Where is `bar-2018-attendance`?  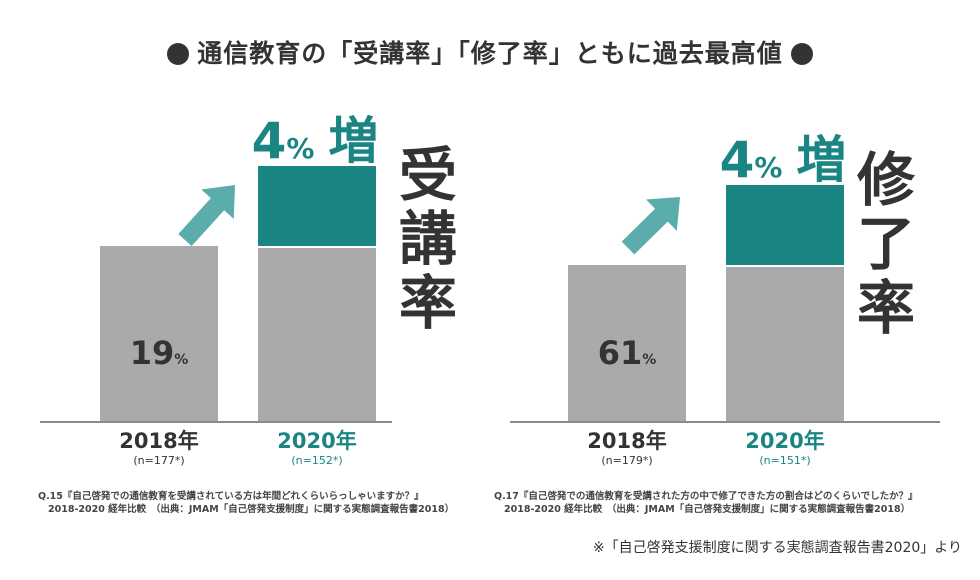 bar-2018-attendance is located at coordinates (159, 334).